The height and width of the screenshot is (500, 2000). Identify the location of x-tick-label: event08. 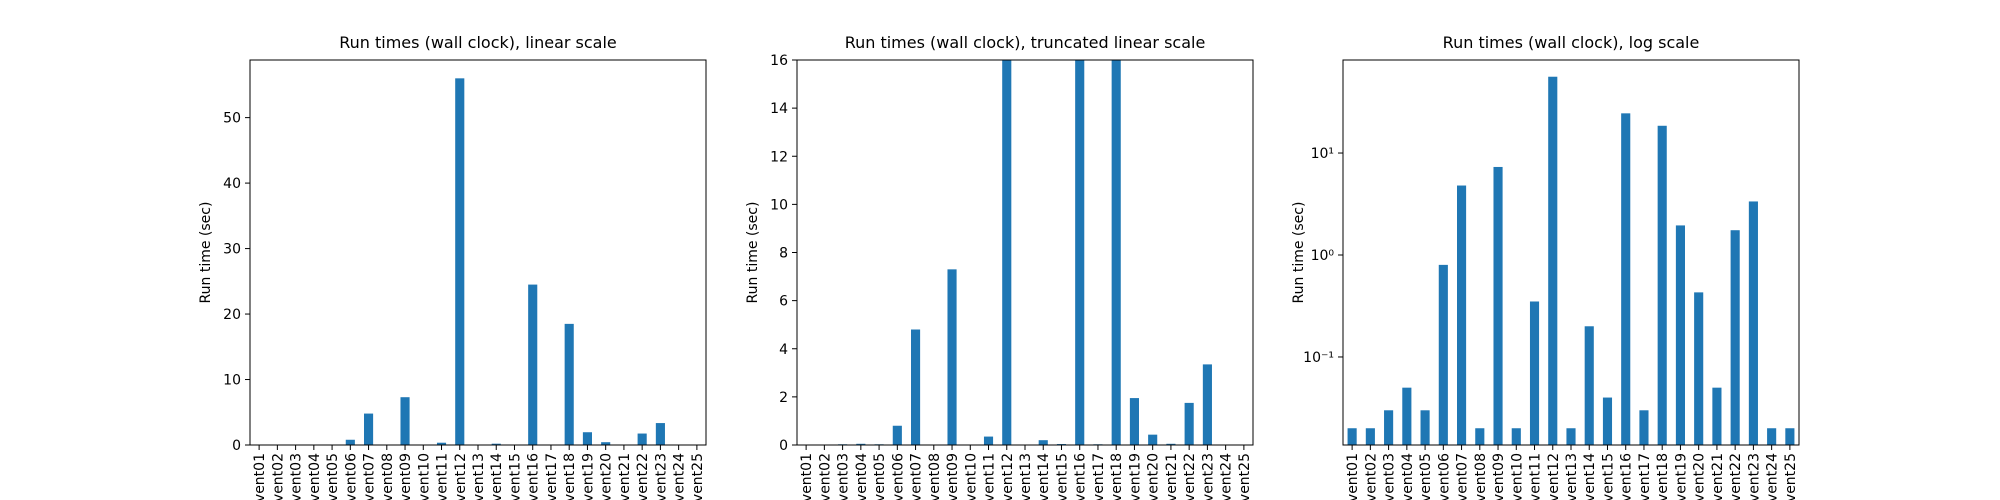
(1481, 476).